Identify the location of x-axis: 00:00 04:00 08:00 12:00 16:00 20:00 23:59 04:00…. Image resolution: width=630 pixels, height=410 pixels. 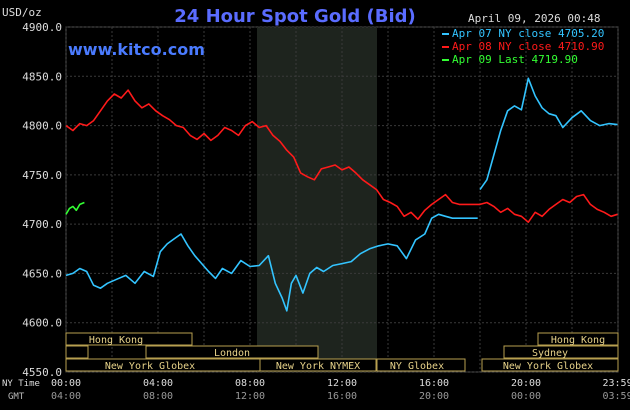
(340, 390).